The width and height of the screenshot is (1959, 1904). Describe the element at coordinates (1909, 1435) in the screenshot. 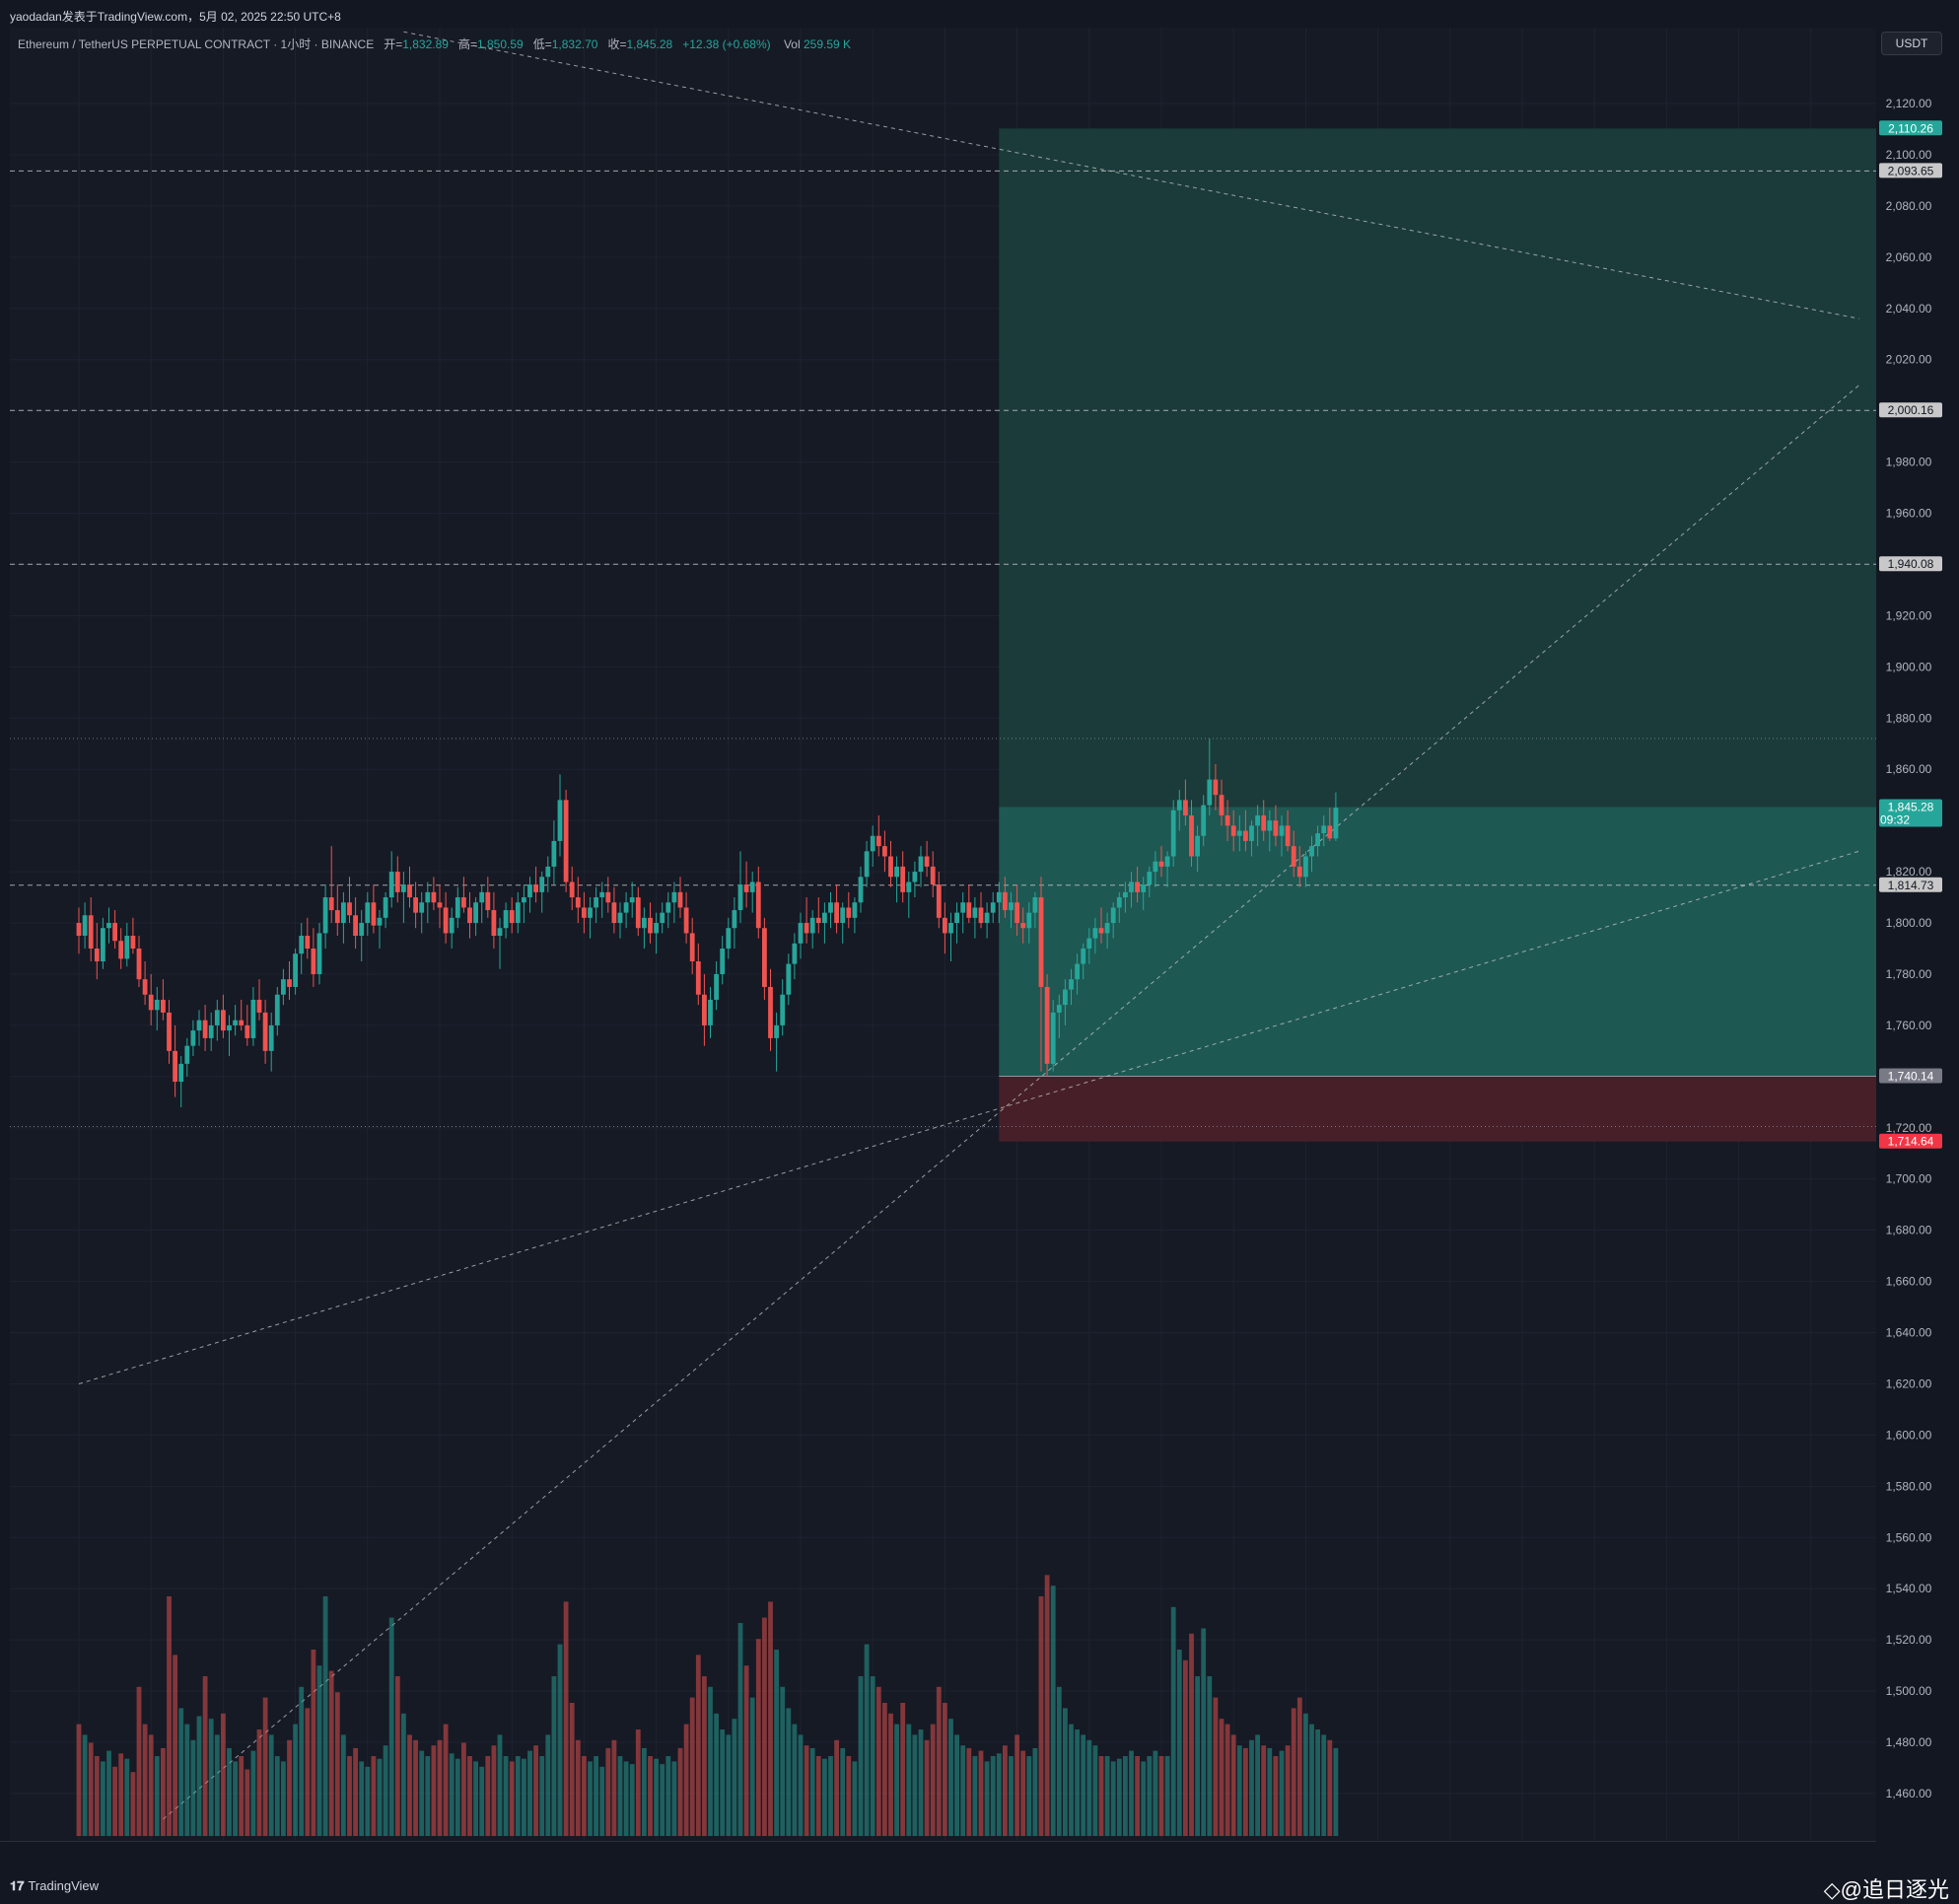

I see `price-tick-label: 1,600.00` at that location.